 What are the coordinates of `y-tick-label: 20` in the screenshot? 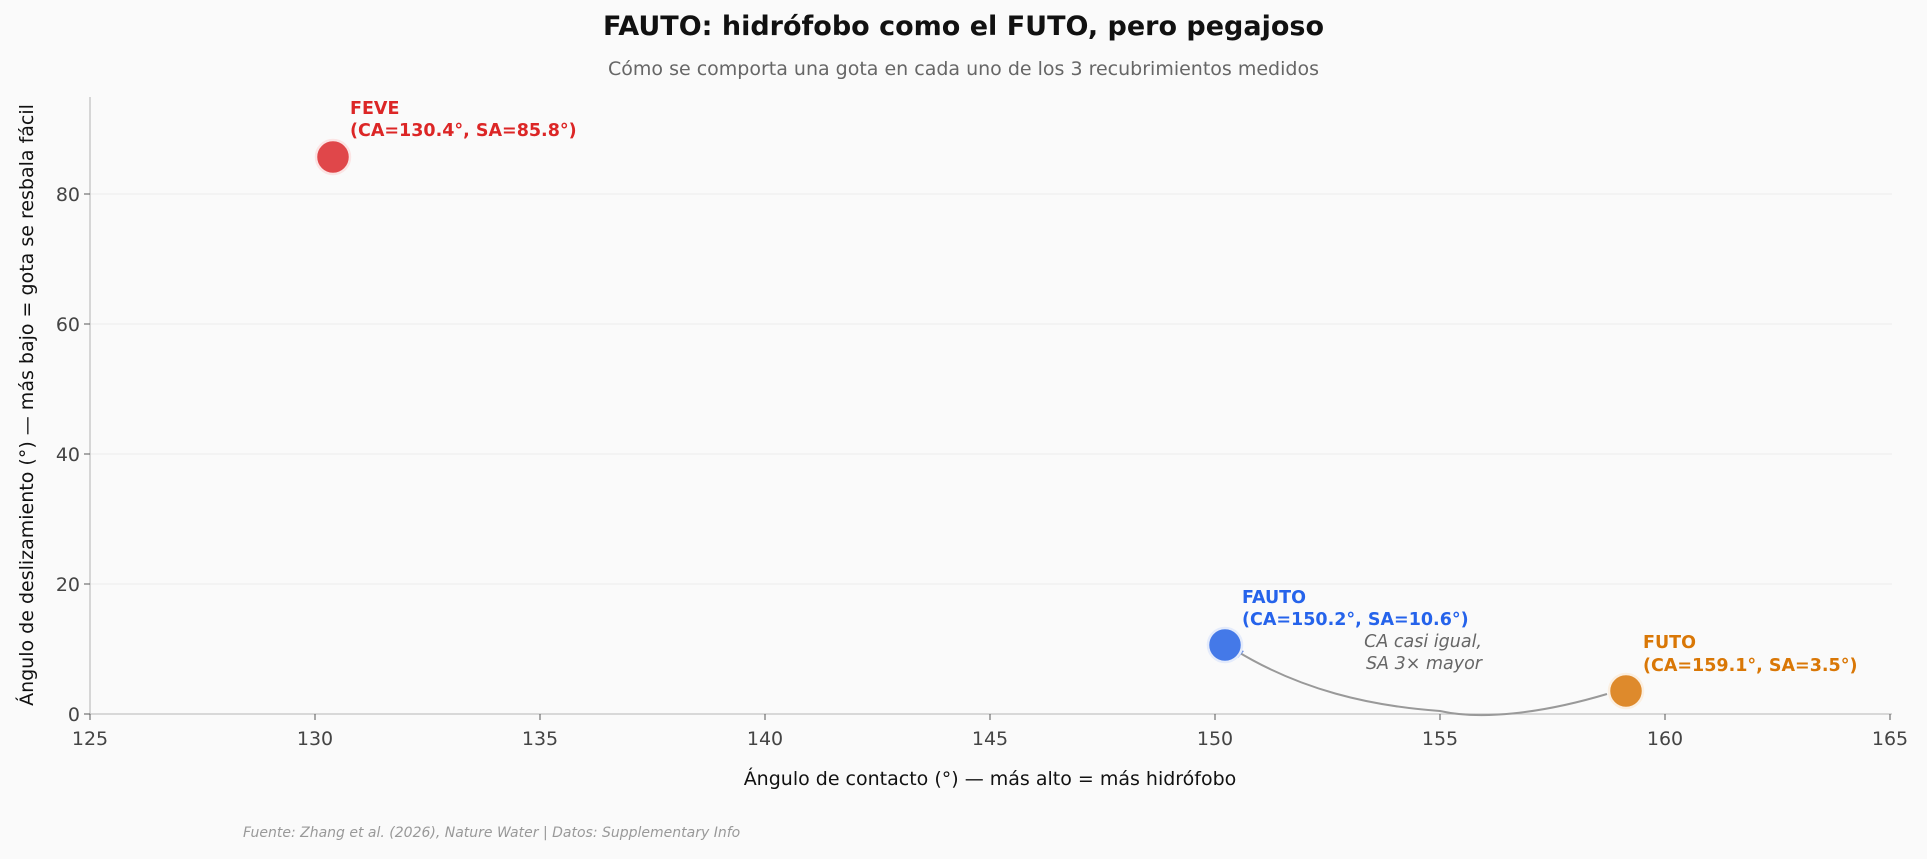 It's located at (68, 585).